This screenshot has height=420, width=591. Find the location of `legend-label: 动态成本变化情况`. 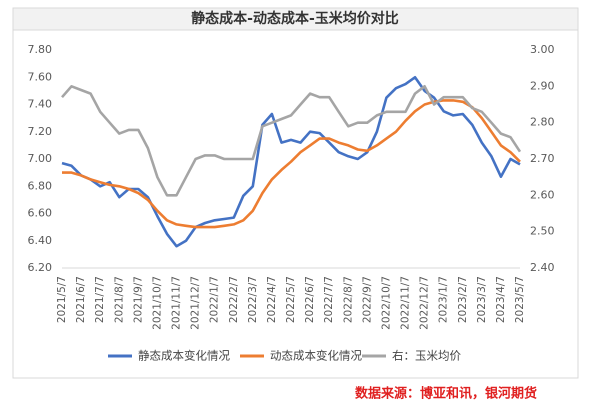

legend-label: 动态成本变化情况 is located at coordinates (316, 356).